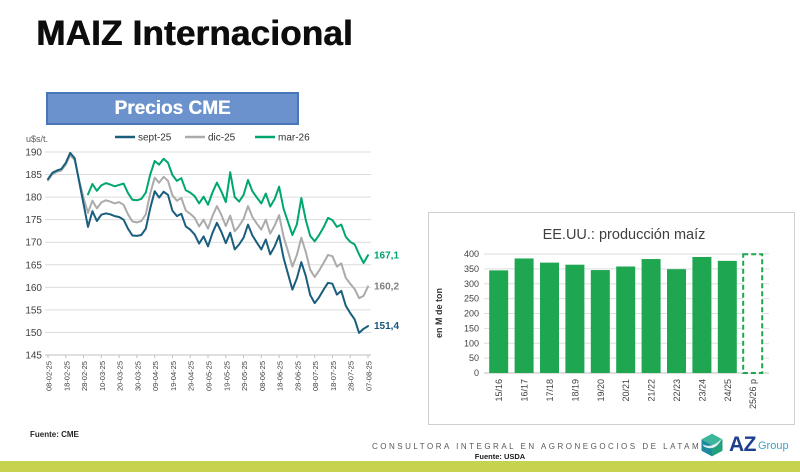  What do you see at coordinates (173, 376) in the screenshot?
I see `x-tick-label: 19-04-25` at bounding box center [173, 376].